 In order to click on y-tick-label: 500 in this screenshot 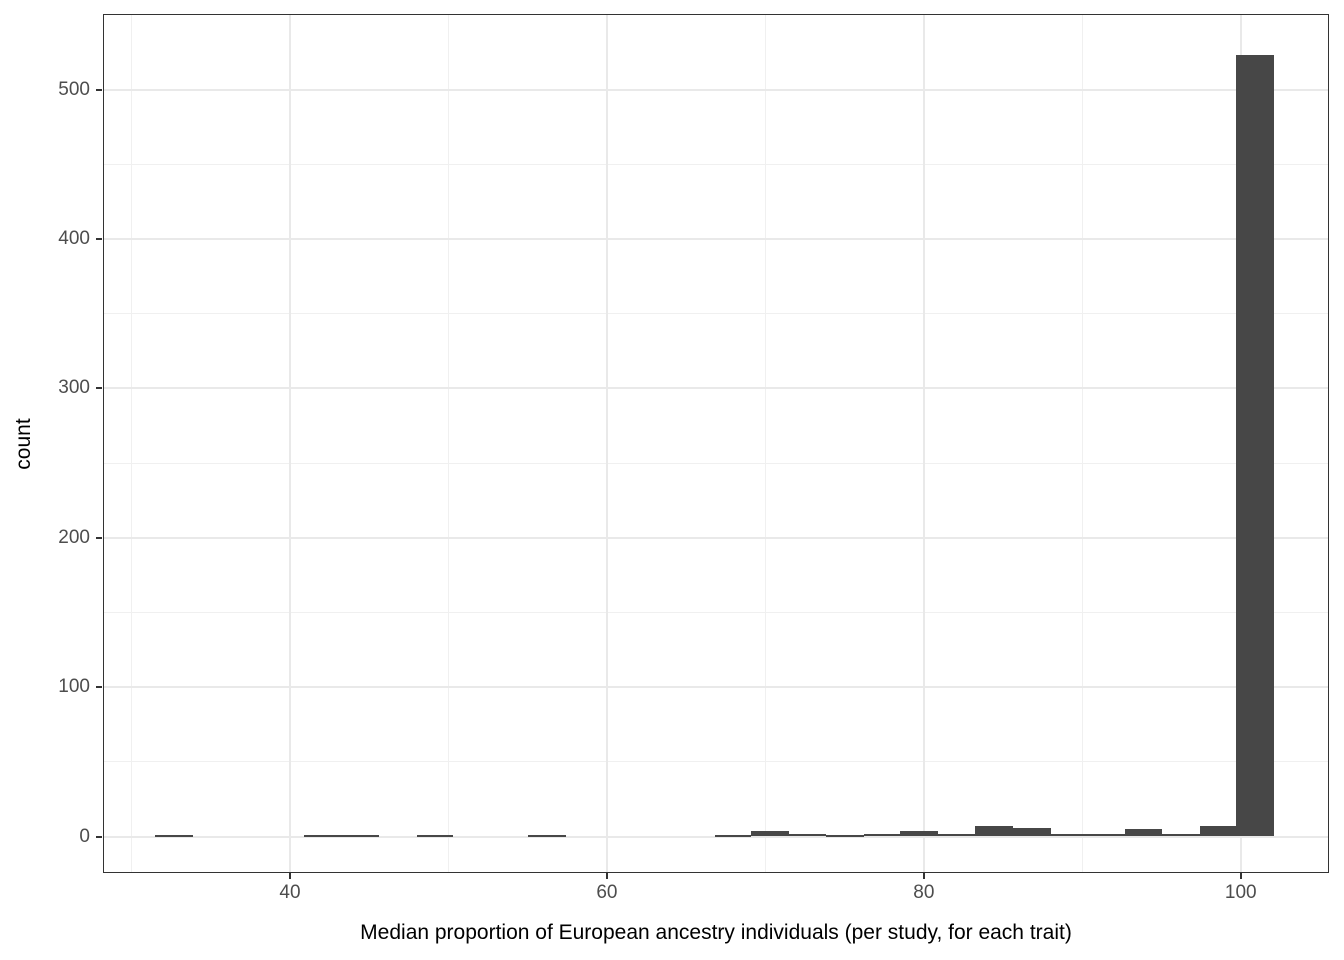, I will do `click(74, 89)`.